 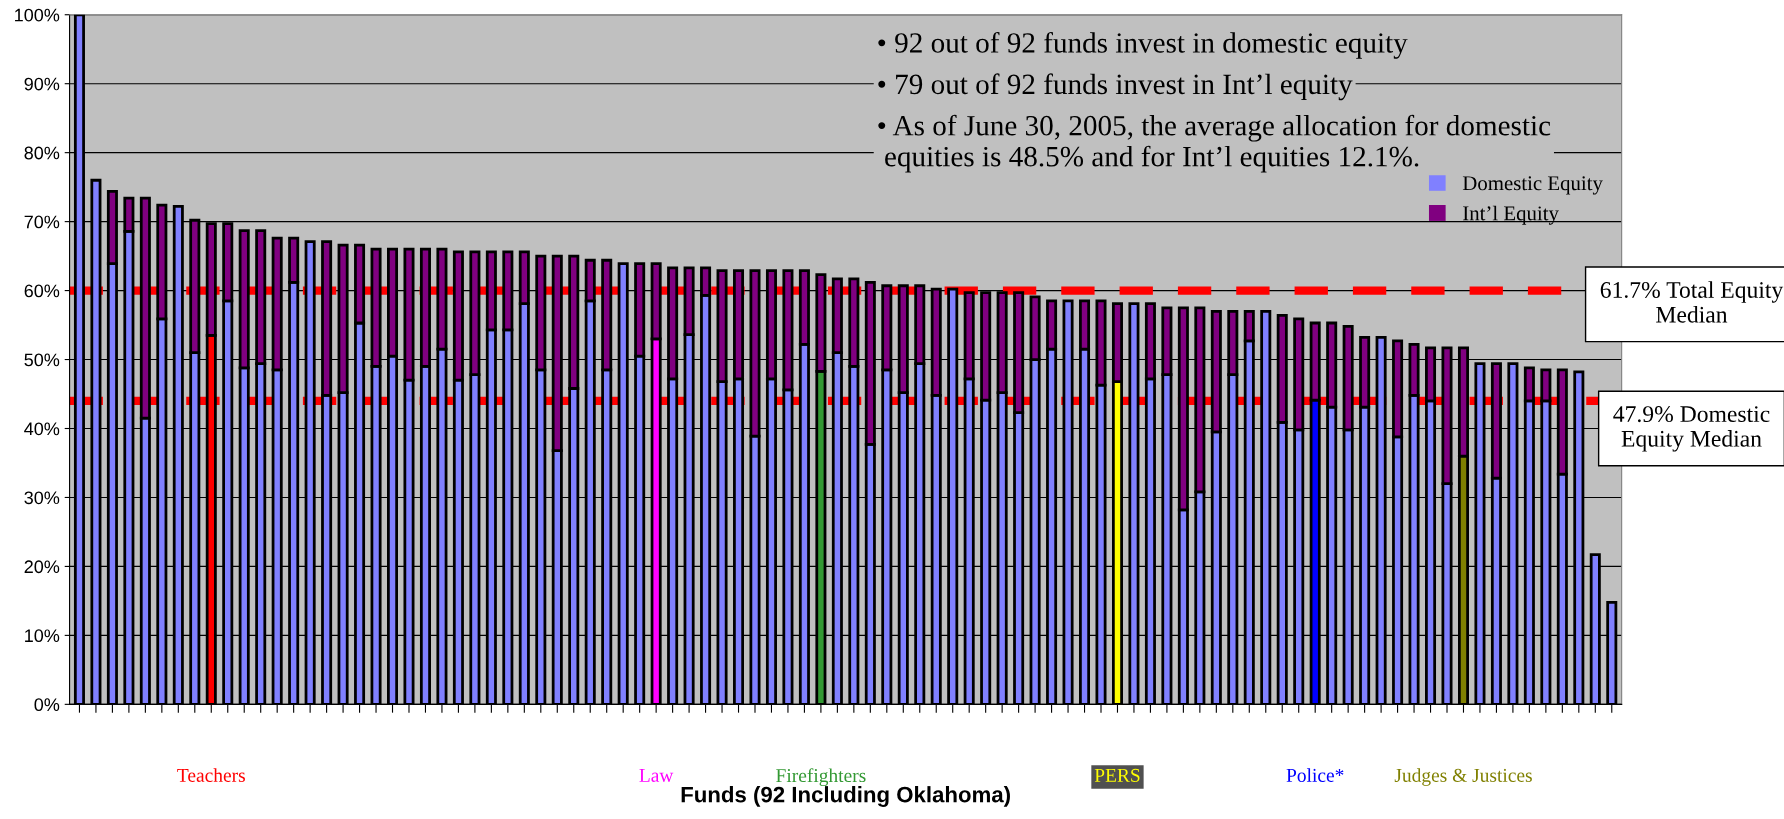 I want to click on x-tick-label: PERS, so click(x=1117, y=775).